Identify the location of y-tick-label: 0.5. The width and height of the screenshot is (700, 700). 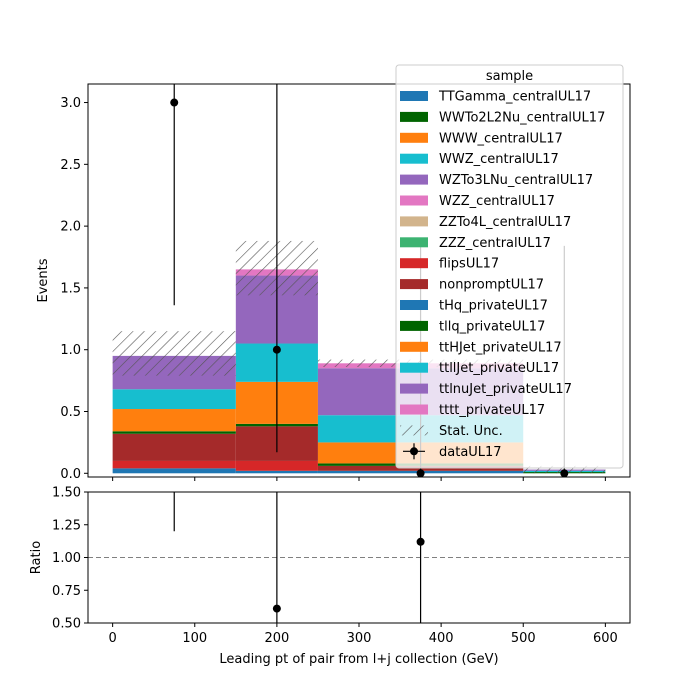
(70, 412).